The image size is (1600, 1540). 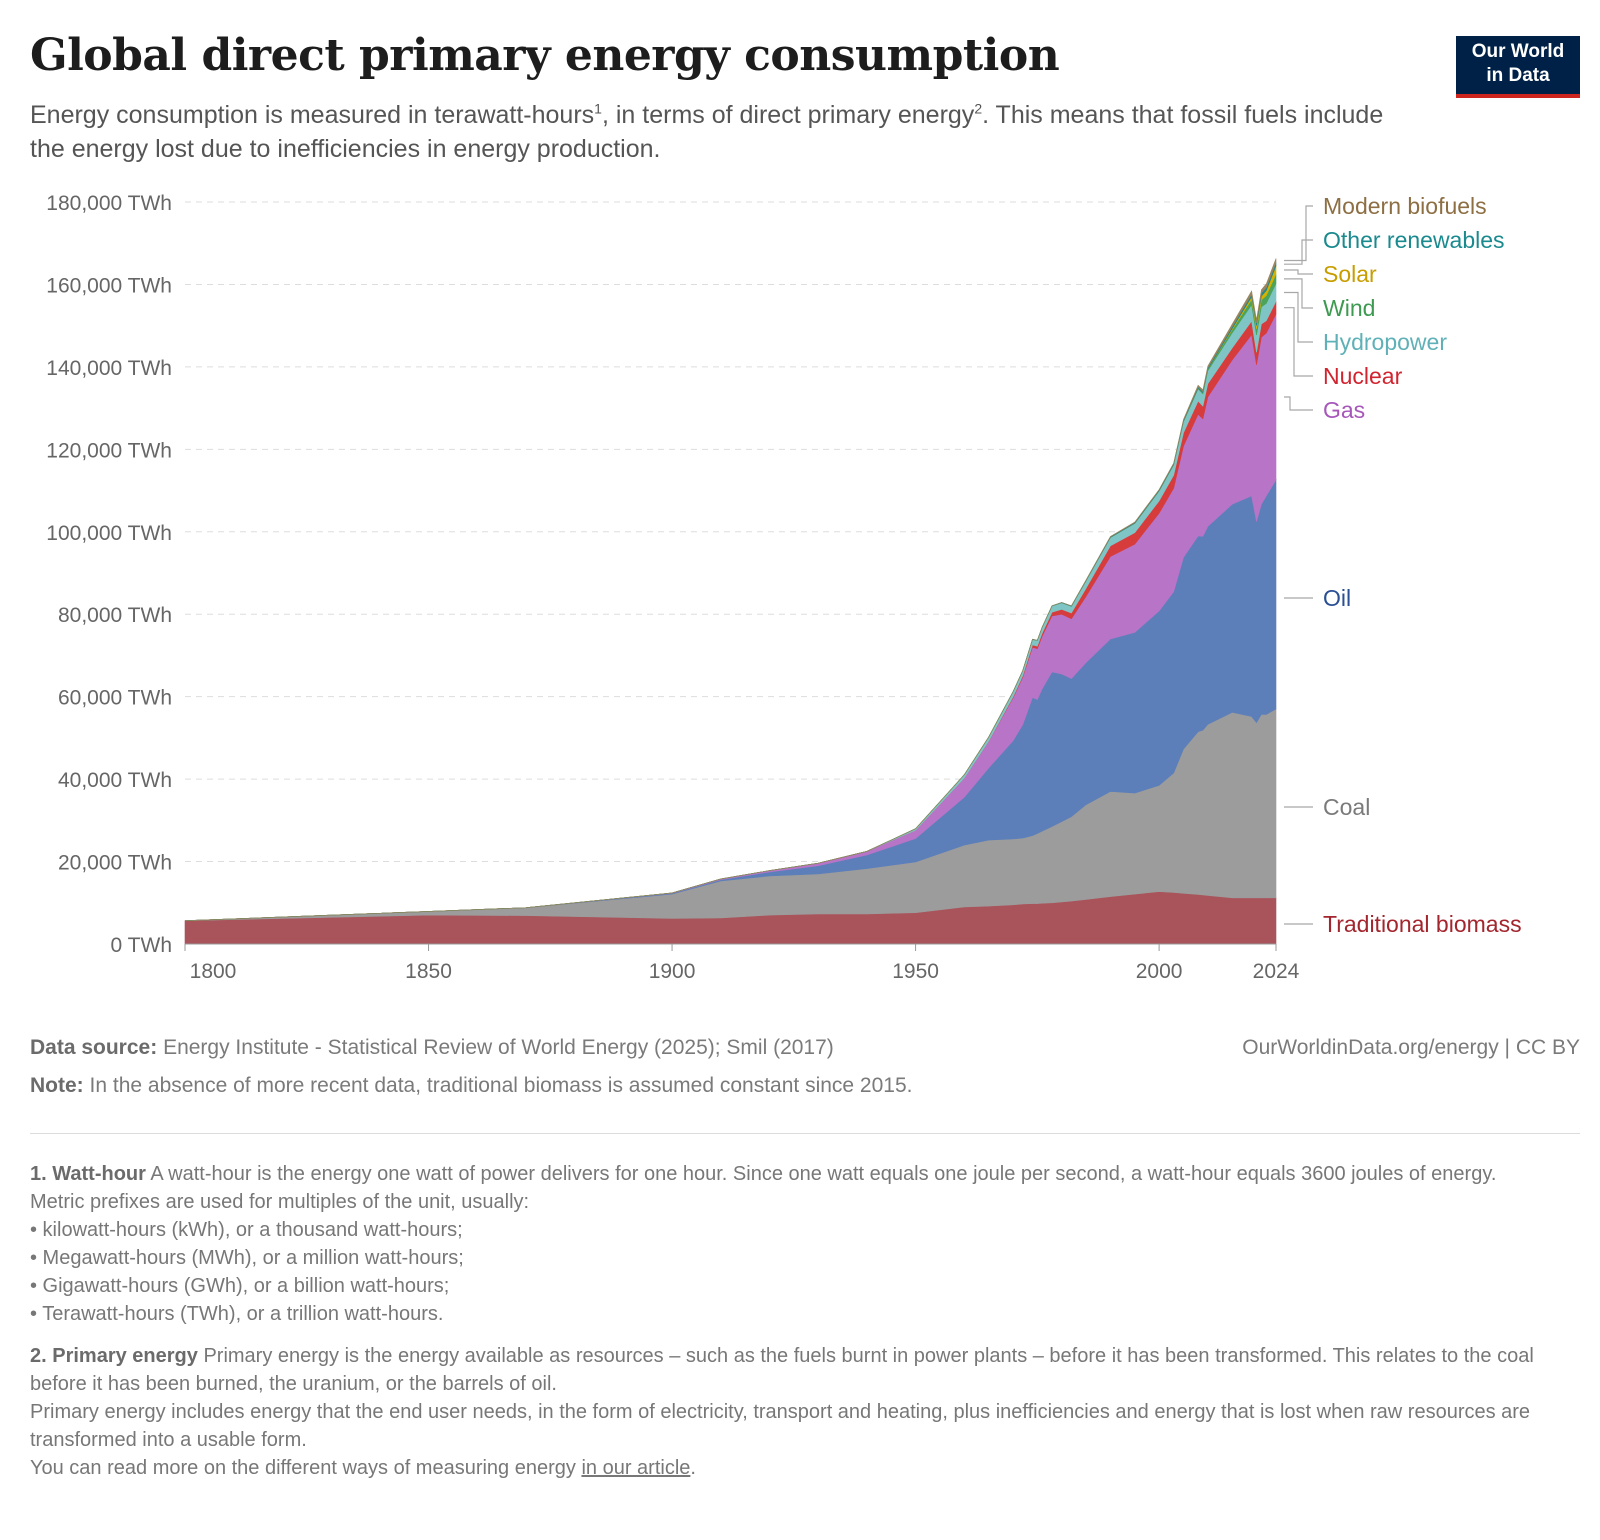 What do you see at coordinates (1363, 376) in the screenshot?
I see `legend-label: Nuclear` at bounding box center [1363, 376].